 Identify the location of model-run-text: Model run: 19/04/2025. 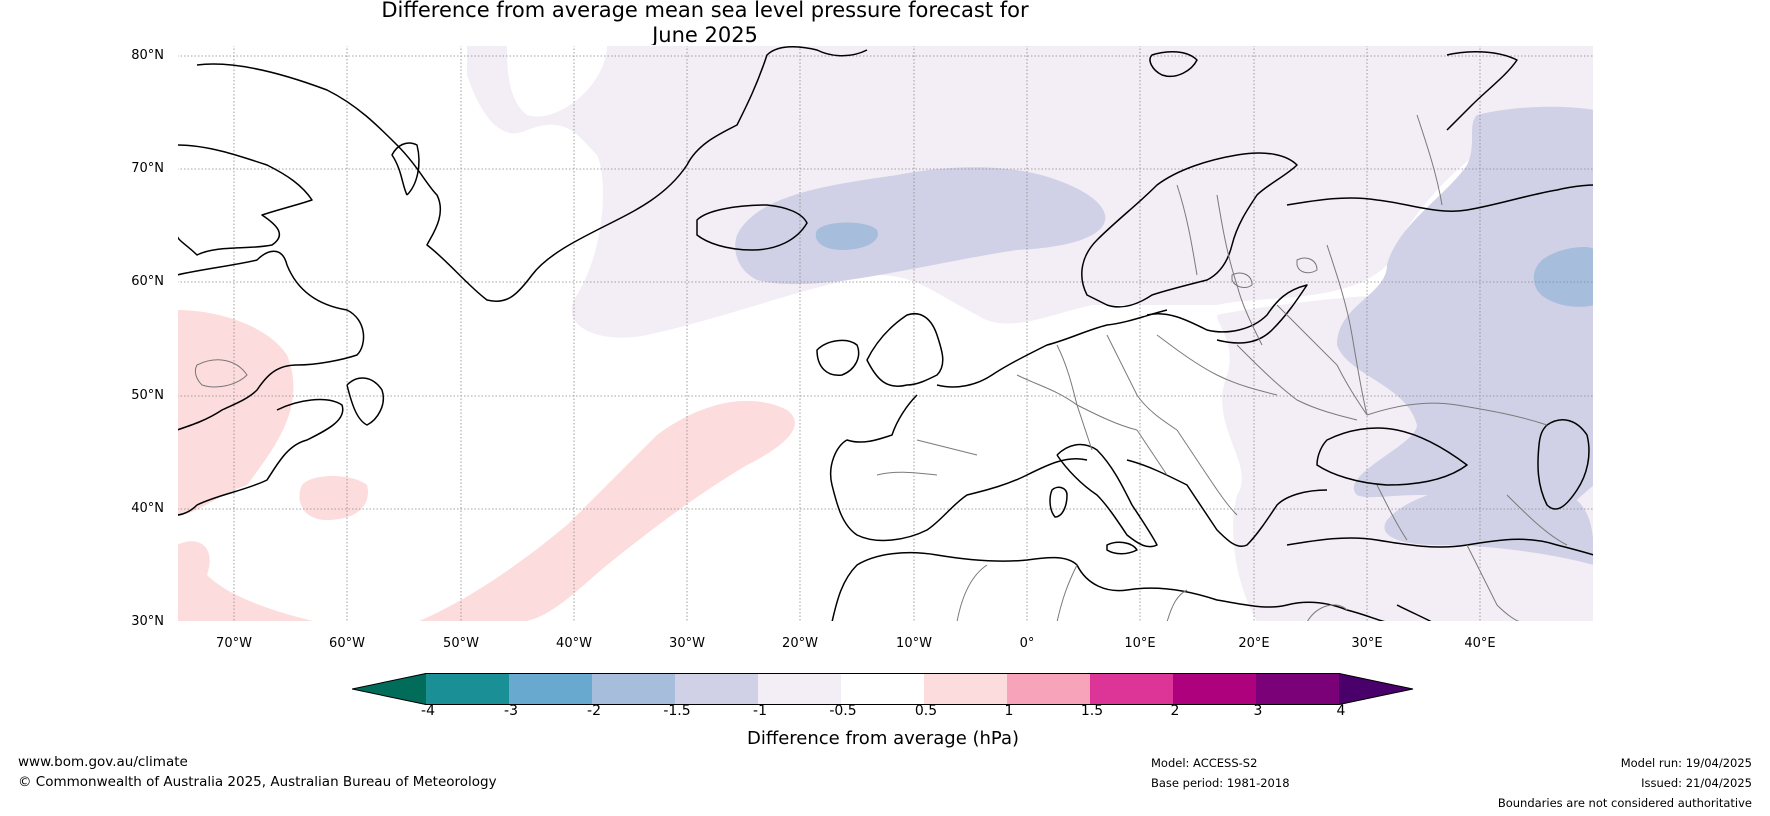
(1686, 763).